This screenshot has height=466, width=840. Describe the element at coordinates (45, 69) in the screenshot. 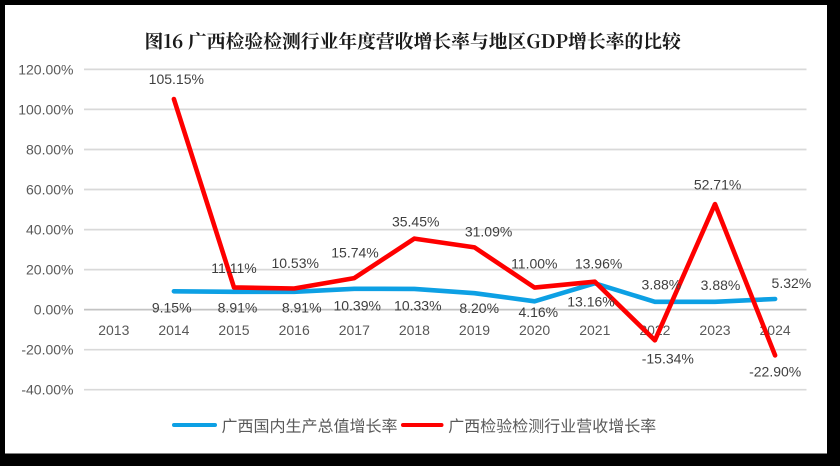

I see `svg-text: 120.00%` at that location.